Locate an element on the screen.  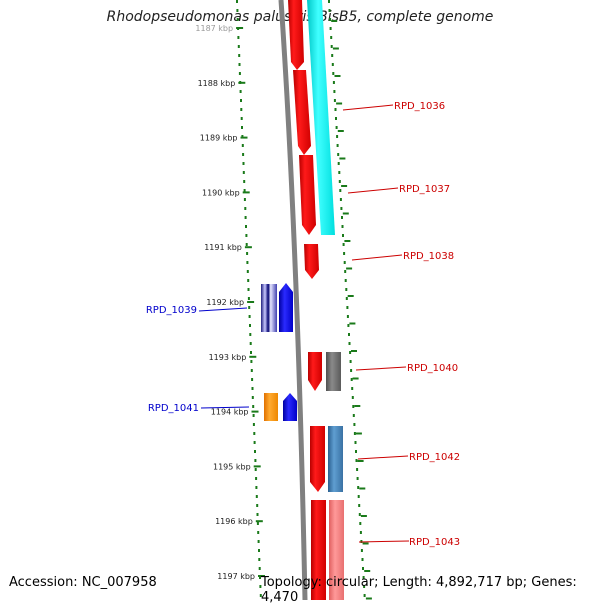
gene-label-rpd-1042: RPD_1042 is located at coordinates (434, 457).